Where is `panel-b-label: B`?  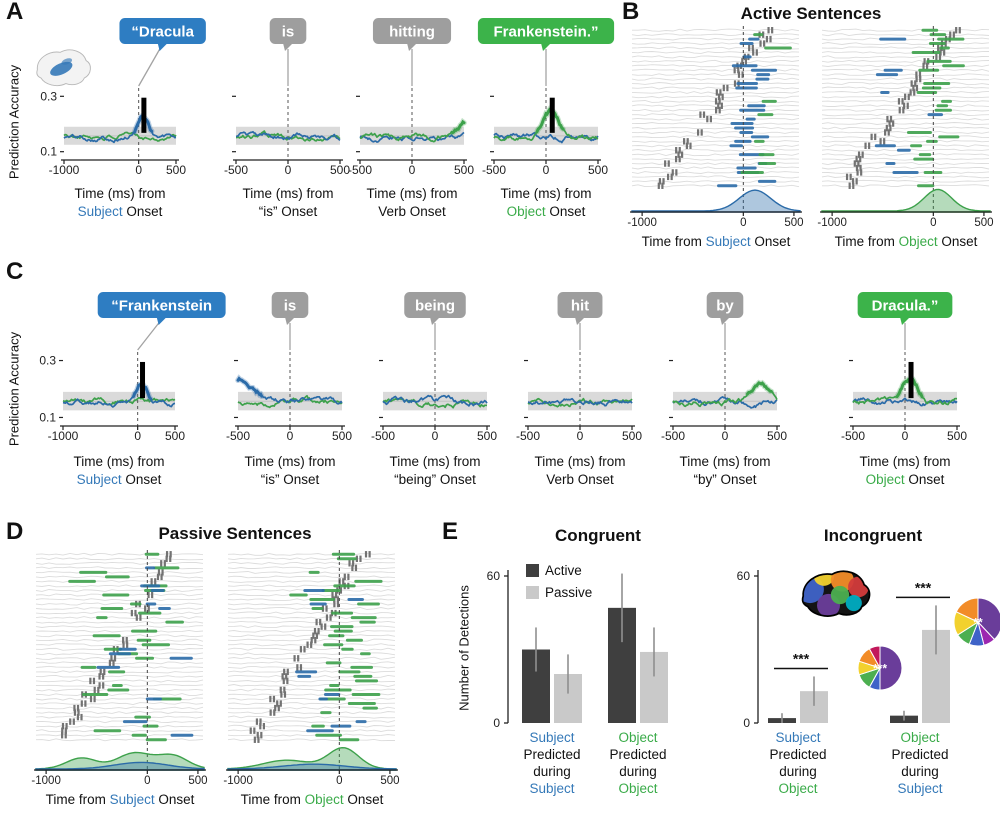
panel-b-label: B is located at coordinates (631, 12).